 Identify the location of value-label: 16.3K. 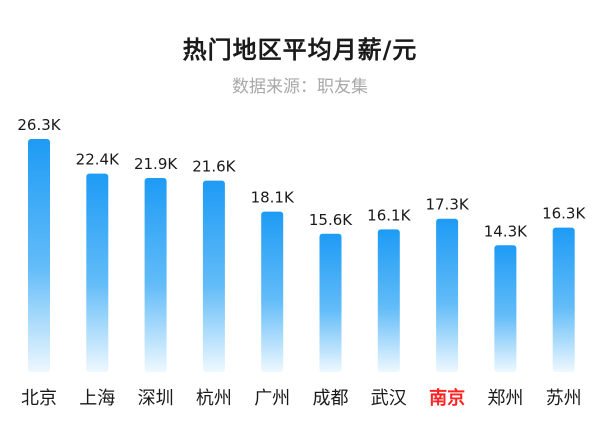
(564, 214).